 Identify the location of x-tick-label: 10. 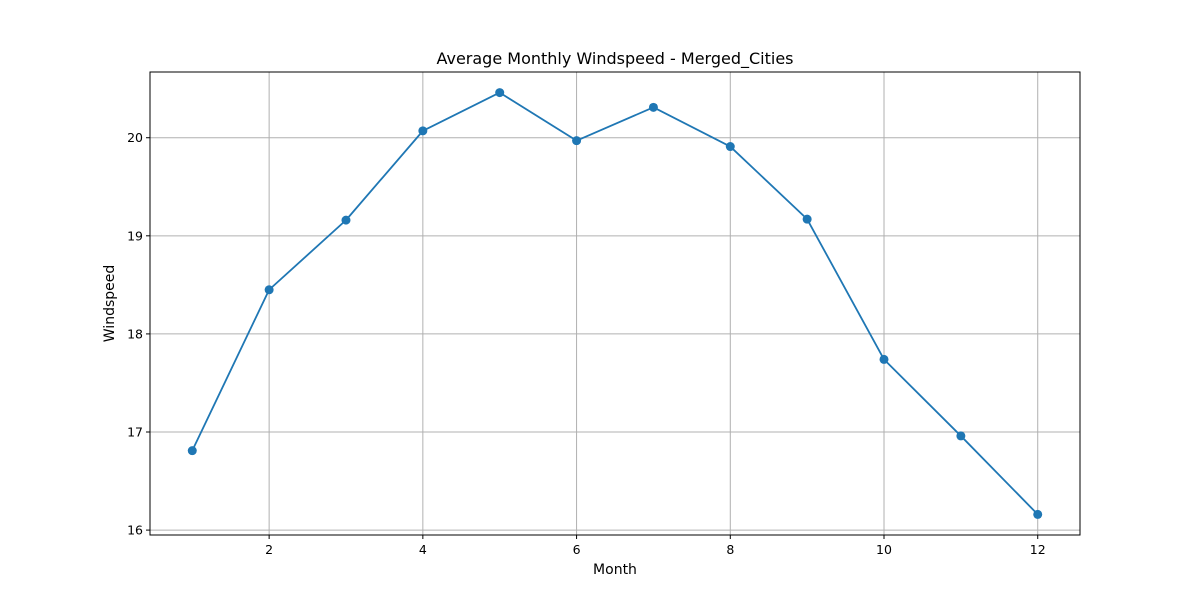
(884, 549).